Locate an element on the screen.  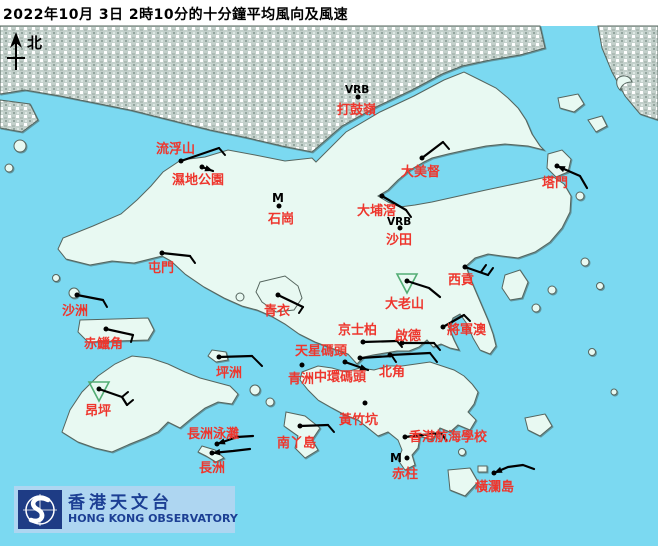
station-sai-kung: 西貢 is located at coordinates (471, 276).